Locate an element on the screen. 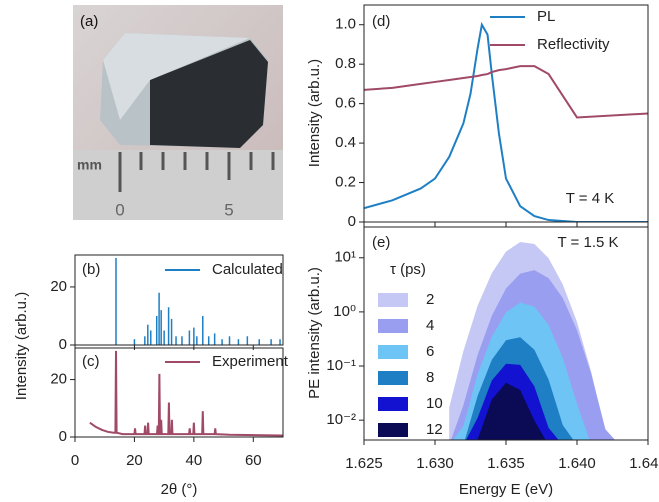 Image resolution: width=659 pixels, height=502 pixels. x-tick-label: 1.645 is located at coordinates (644, 463).